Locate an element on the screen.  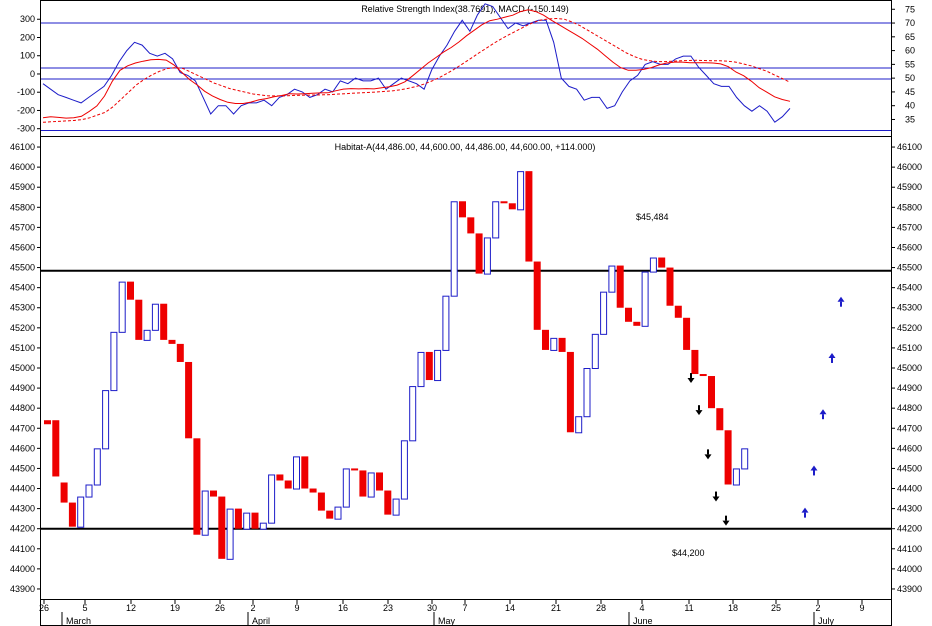
macd-line is located at coordinates (416, 64).